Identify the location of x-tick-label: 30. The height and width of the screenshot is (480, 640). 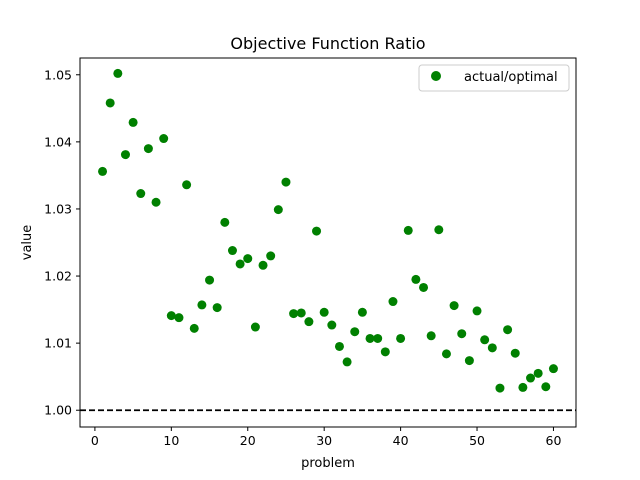
(324, 440).